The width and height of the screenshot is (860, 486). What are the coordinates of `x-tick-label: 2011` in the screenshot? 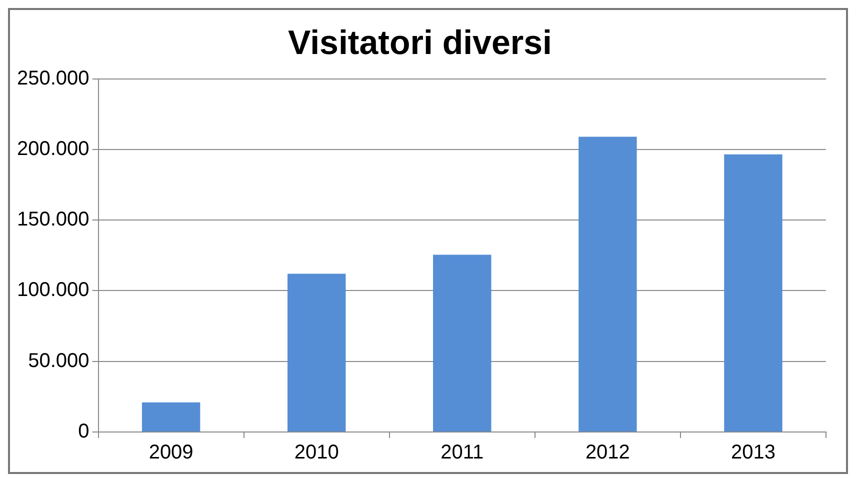 It's located at (462, 453).